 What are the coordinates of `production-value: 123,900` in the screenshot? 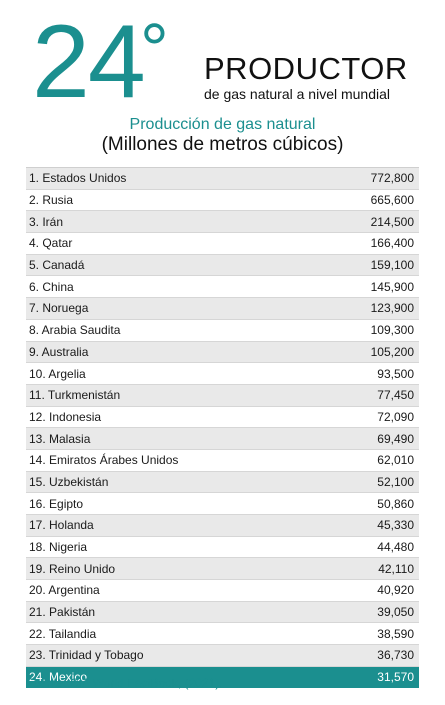 It's located at (392, 308).